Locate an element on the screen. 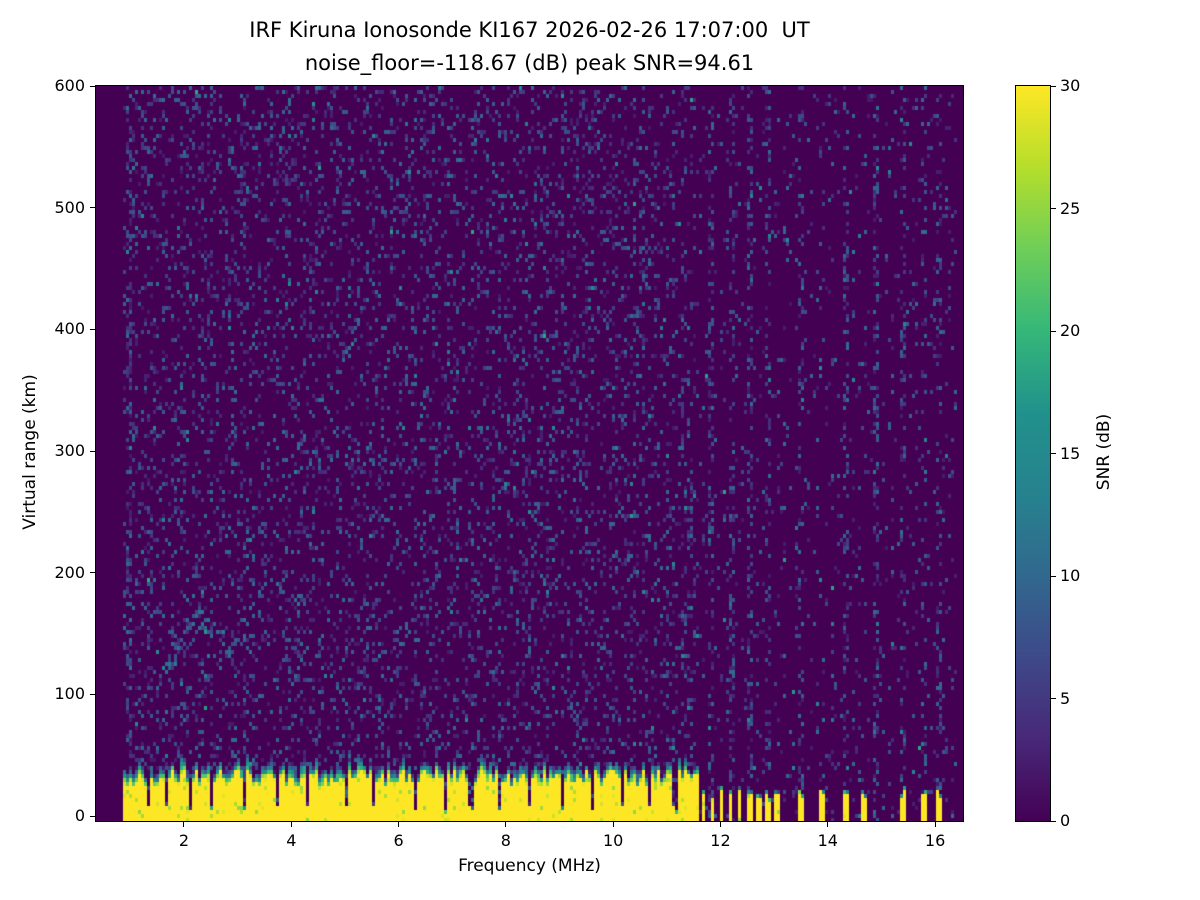 The image size is (1200, 900). y-axis-tick-label: 100 is located at coordinates (69, 694).